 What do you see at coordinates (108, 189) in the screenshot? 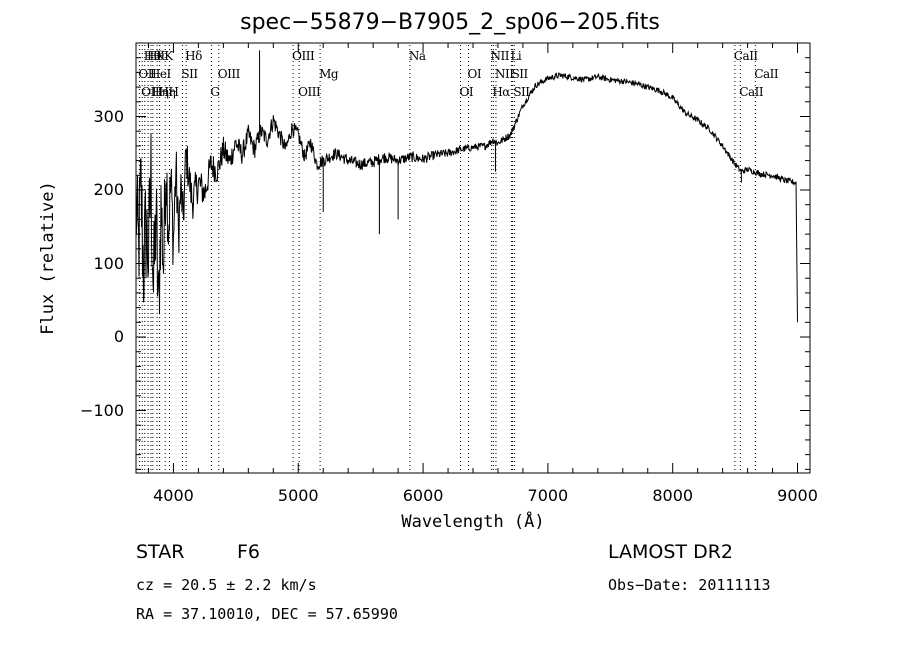
I see `y-tick-label: 200` at bounding box center [108, 189].